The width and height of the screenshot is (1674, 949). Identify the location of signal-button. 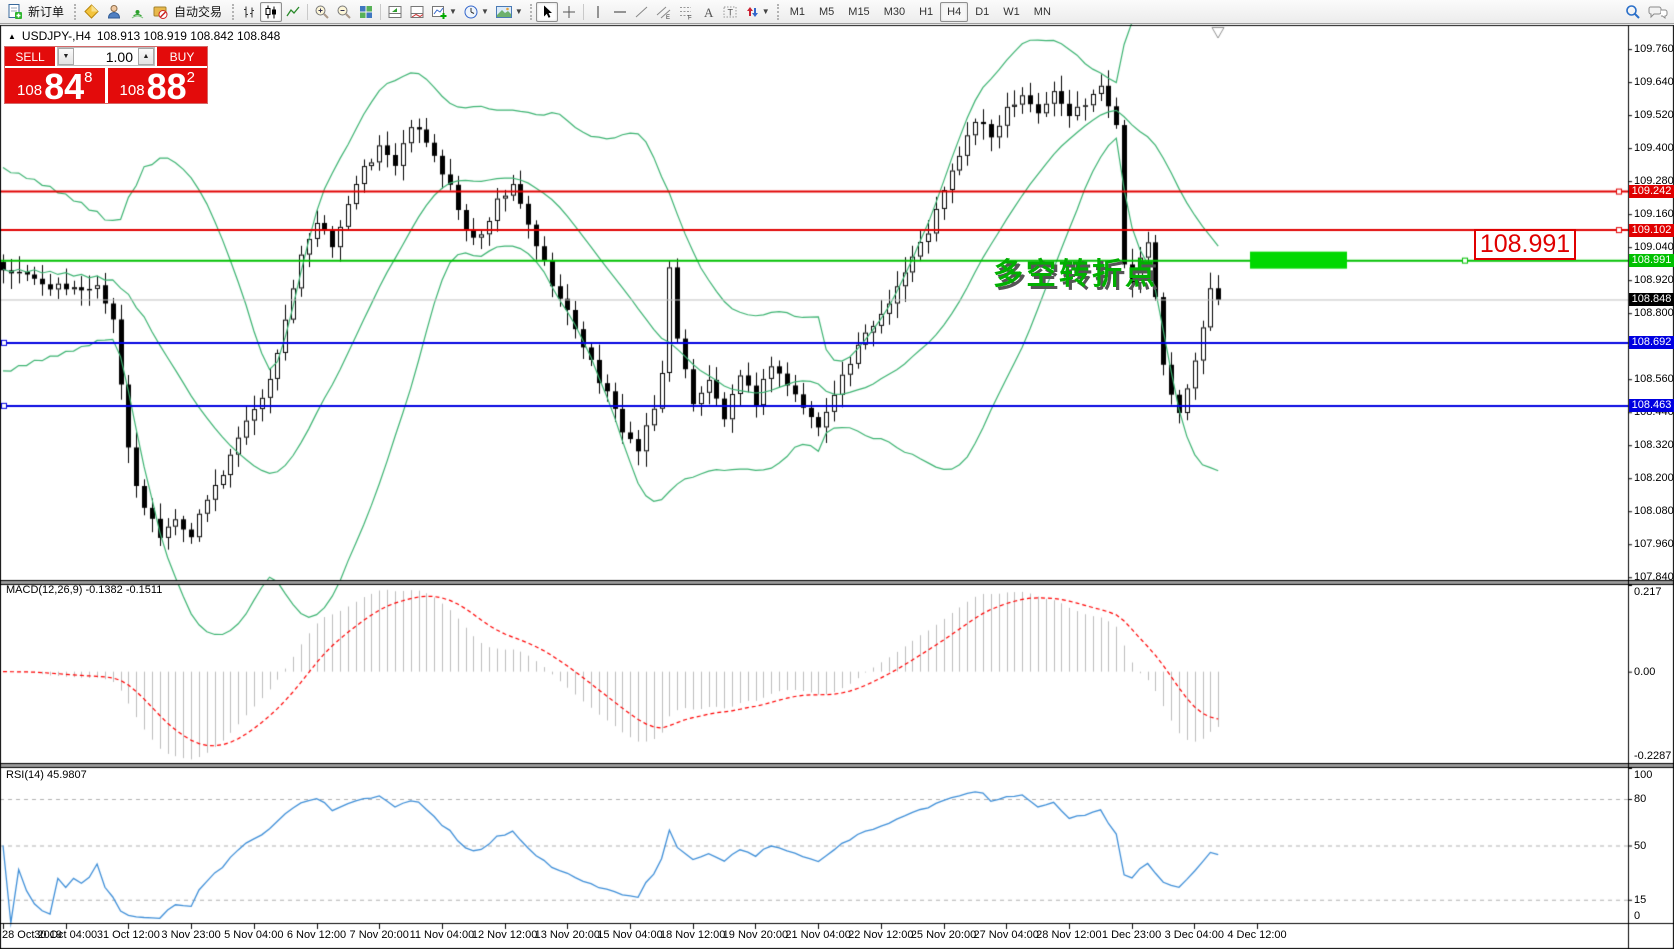
(137, 12).